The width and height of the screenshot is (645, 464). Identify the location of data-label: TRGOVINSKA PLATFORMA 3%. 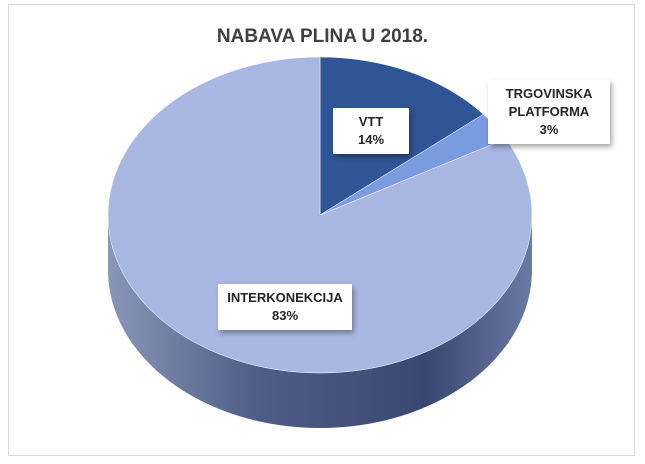
(549, 112).